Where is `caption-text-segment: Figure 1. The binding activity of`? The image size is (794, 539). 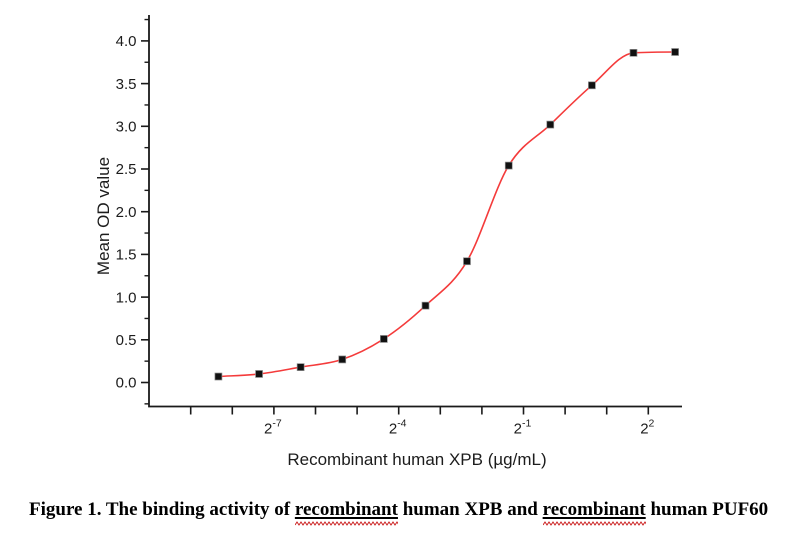
caption-text-segment: Figure 1. The binding activity of is located at coordinates (162, 509).